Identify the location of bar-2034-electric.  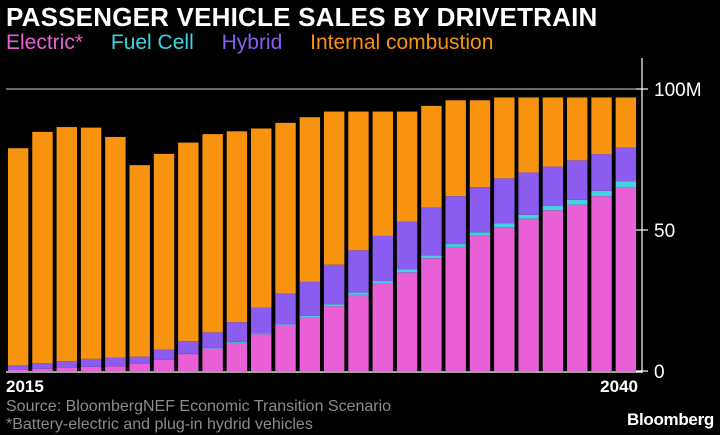
(480, 303).